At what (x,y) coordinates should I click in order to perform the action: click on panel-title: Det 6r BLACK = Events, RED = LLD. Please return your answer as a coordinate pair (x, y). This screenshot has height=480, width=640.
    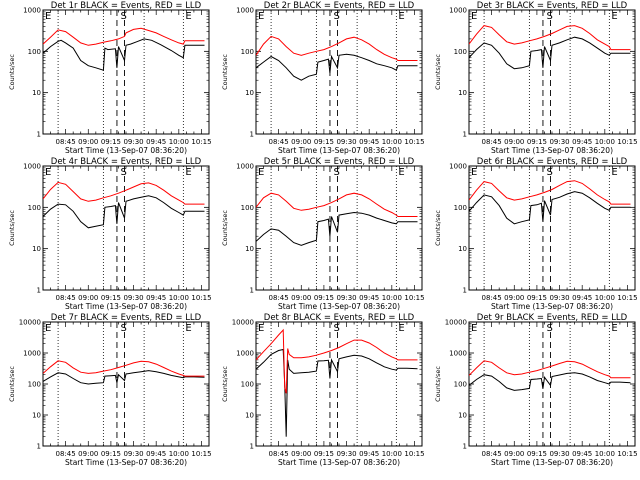
    Looking at the image, I should click on (552, 162).